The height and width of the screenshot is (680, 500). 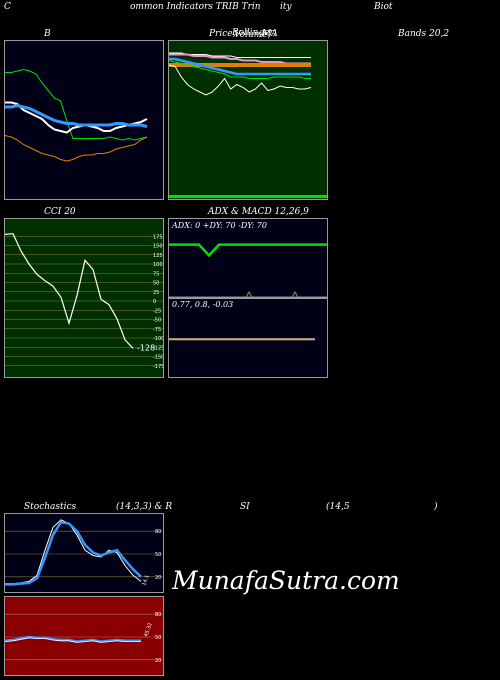 I want to click on cci-line, so click(x=69, y=291).